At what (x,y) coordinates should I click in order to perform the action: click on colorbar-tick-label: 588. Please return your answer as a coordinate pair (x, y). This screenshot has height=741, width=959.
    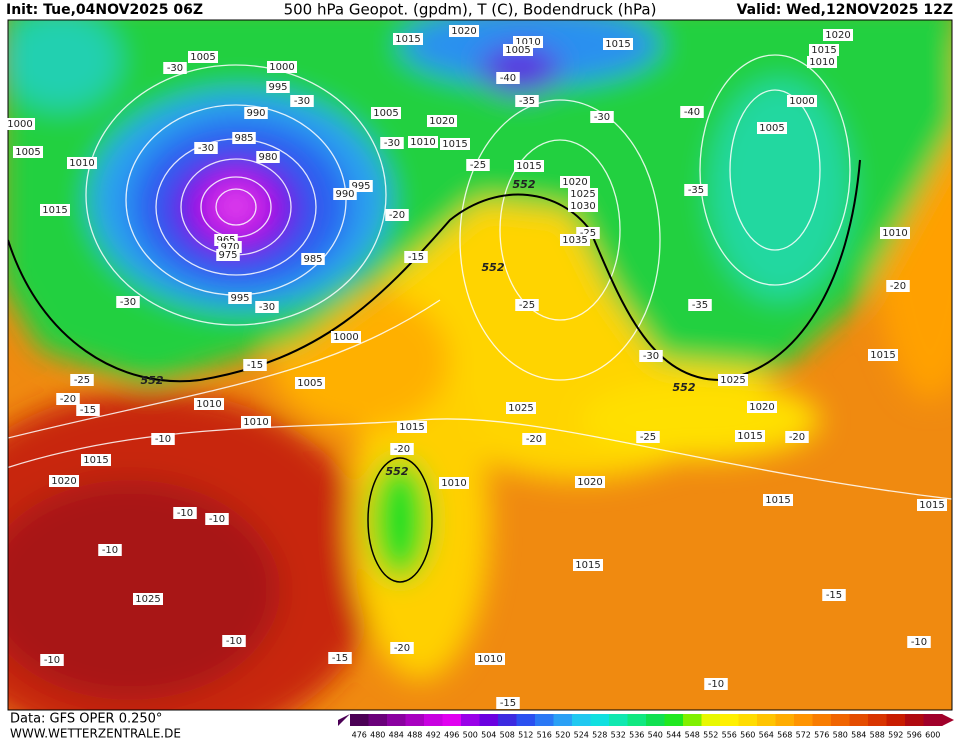
    Looking at the image, I should click on (877, 735).